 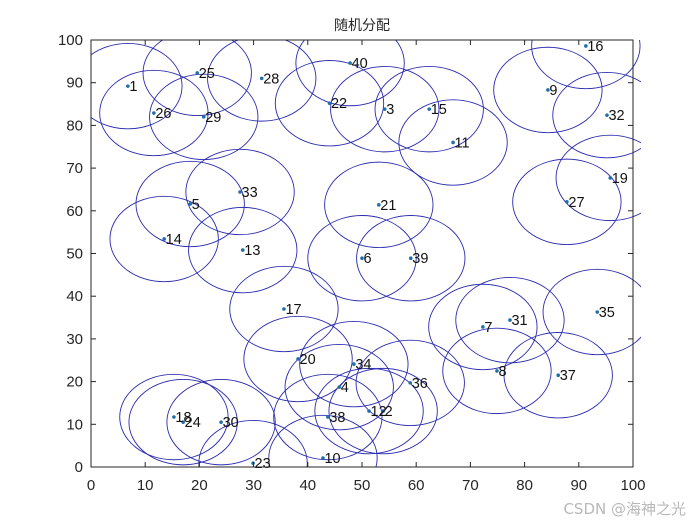 I want to click on node-label: 21, so click(x=388, y=206).